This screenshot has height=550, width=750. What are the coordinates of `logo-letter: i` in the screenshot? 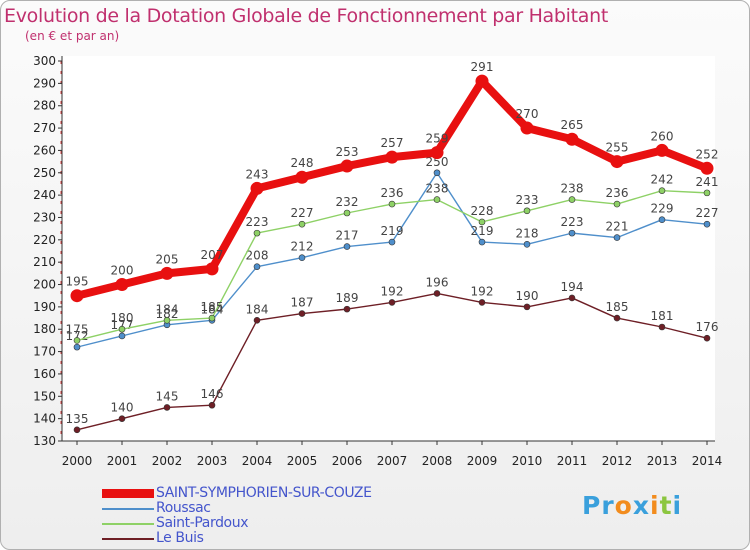 It's located at (654, 505).